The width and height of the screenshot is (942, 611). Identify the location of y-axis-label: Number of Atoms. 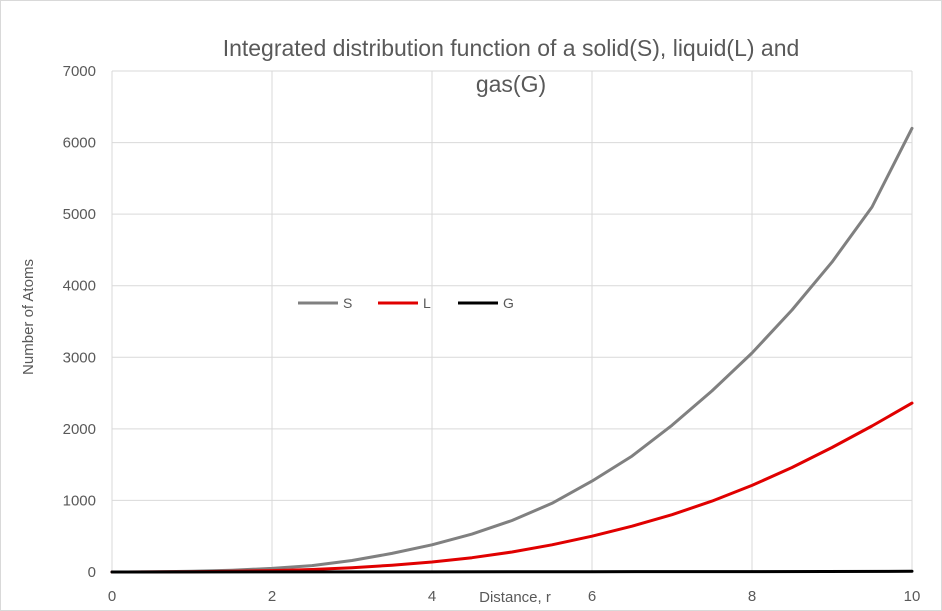
(28, 317).